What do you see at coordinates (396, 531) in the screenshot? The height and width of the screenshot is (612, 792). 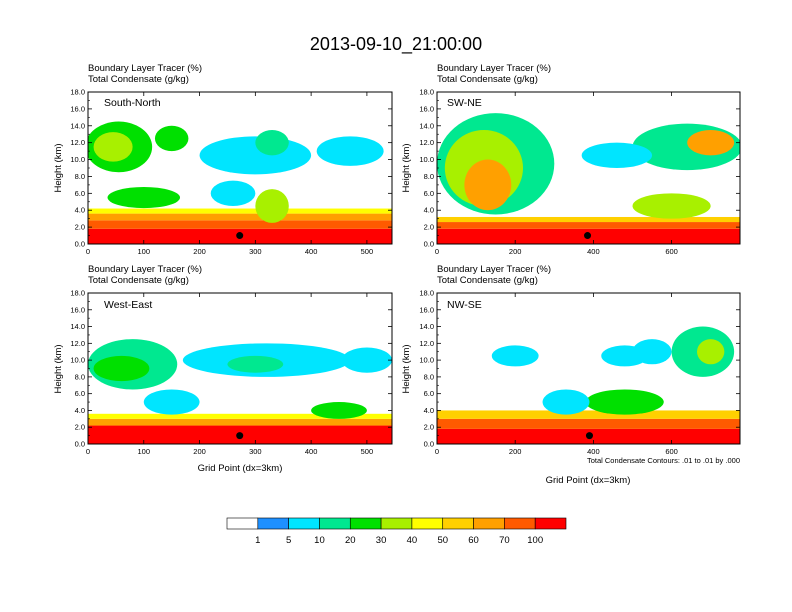 I see `colorbar: 1 5 10 20 30 40 50 60 70 100` at bounding box center [396, 531].